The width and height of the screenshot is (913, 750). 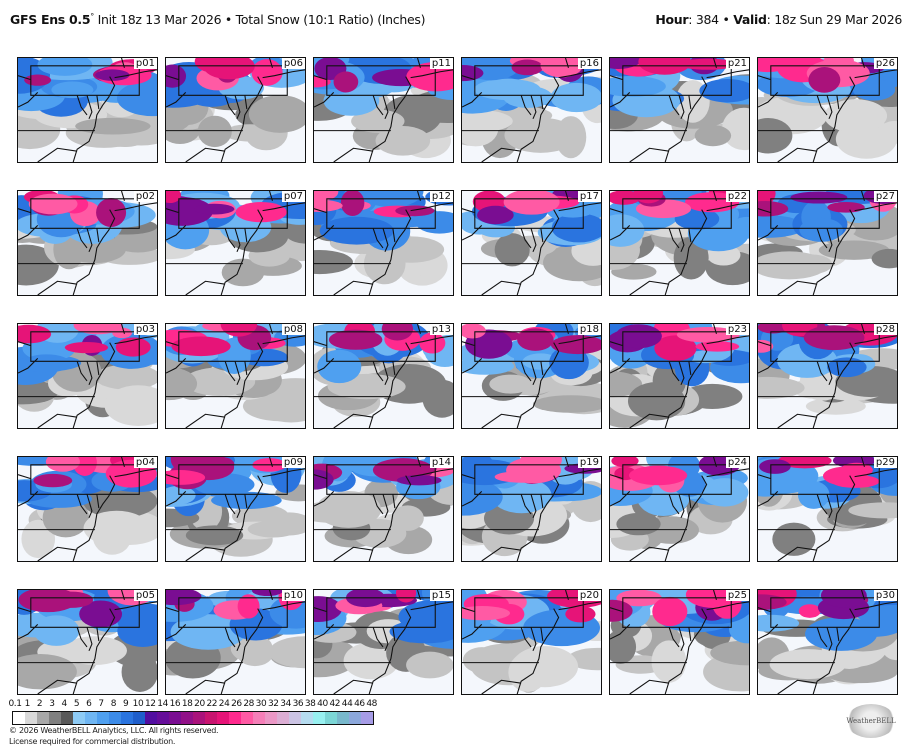 I want to click on member-label: p25, so click(x=737, y=595).